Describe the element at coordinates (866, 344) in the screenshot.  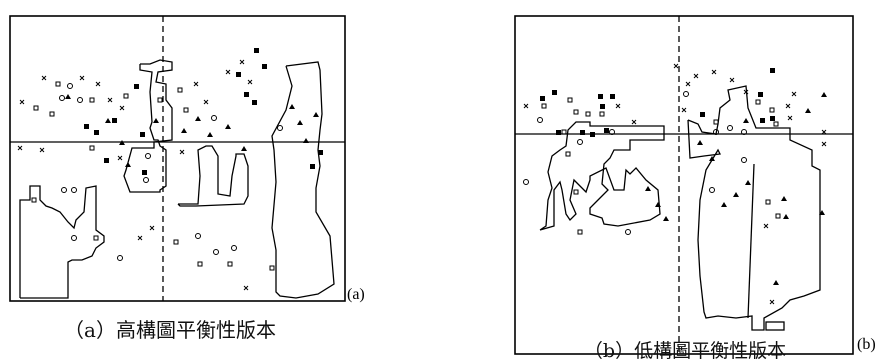
I see `panel-b-tag: (b)` at that location.